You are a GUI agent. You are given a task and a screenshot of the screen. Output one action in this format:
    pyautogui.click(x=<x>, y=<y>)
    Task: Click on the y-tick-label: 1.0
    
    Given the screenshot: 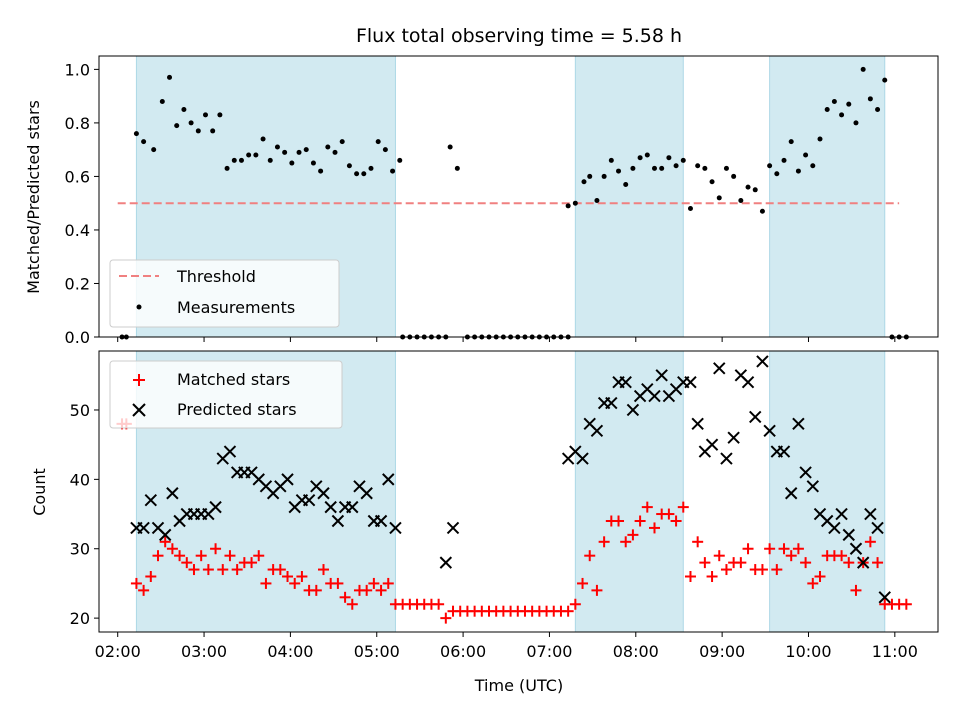 What is the action you would take?
    pyautogui.click(x=77, y=69)
    